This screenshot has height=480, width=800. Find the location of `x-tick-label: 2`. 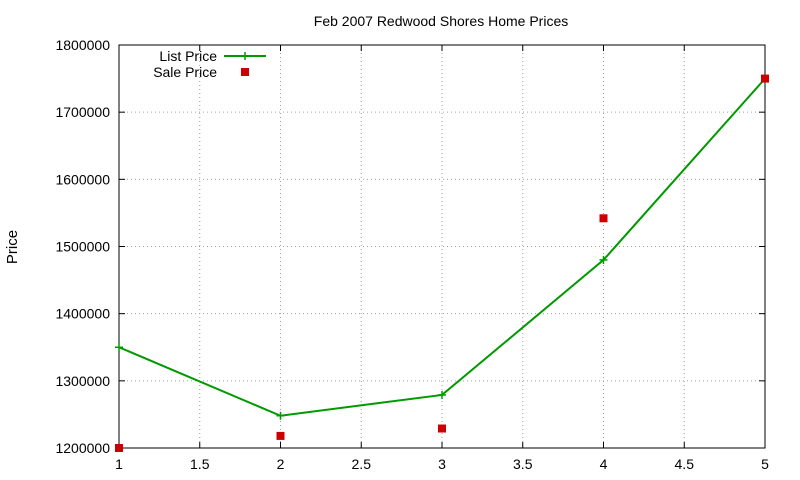

x-tick-label: 2 is located at coordinates (281, 464).